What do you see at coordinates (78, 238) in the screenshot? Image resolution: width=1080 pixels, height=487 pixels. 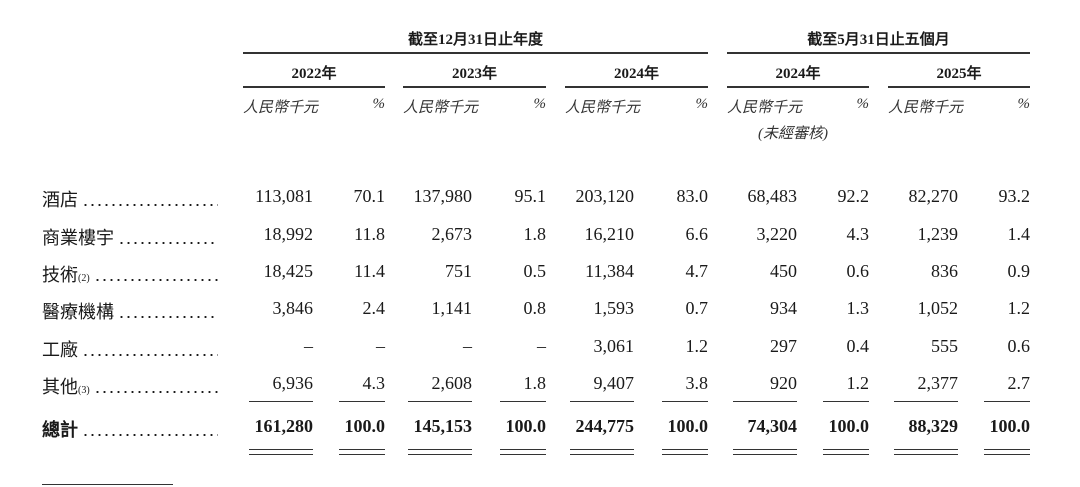 I see `row-label-text: 商業樓宇` at bounding box center [78, 238].